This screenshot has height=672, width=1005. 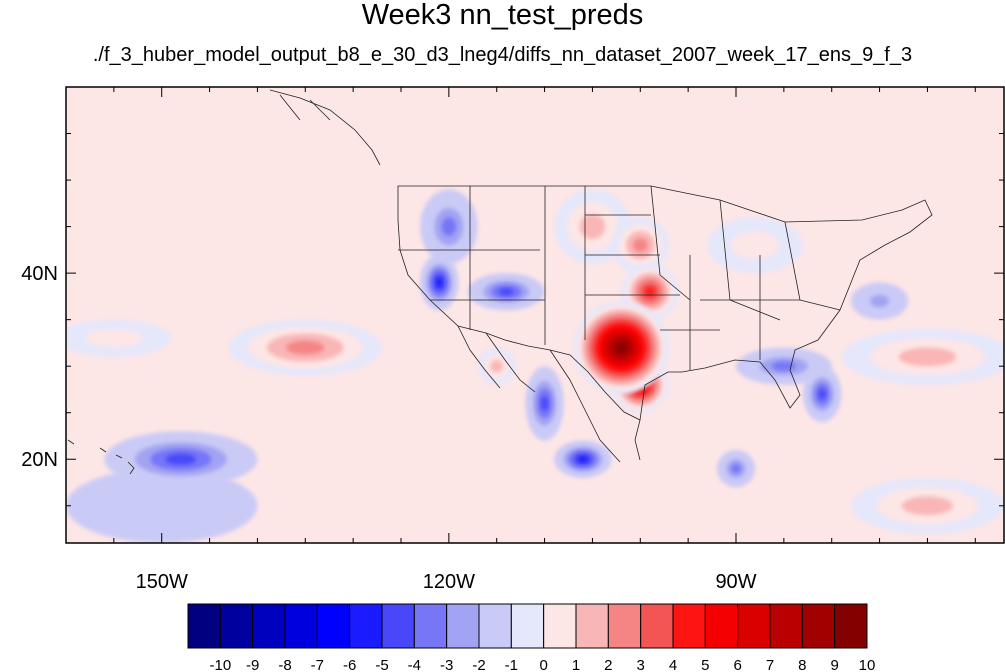 I want to click on colorbar-label: 9, so click(x=834, y=664).